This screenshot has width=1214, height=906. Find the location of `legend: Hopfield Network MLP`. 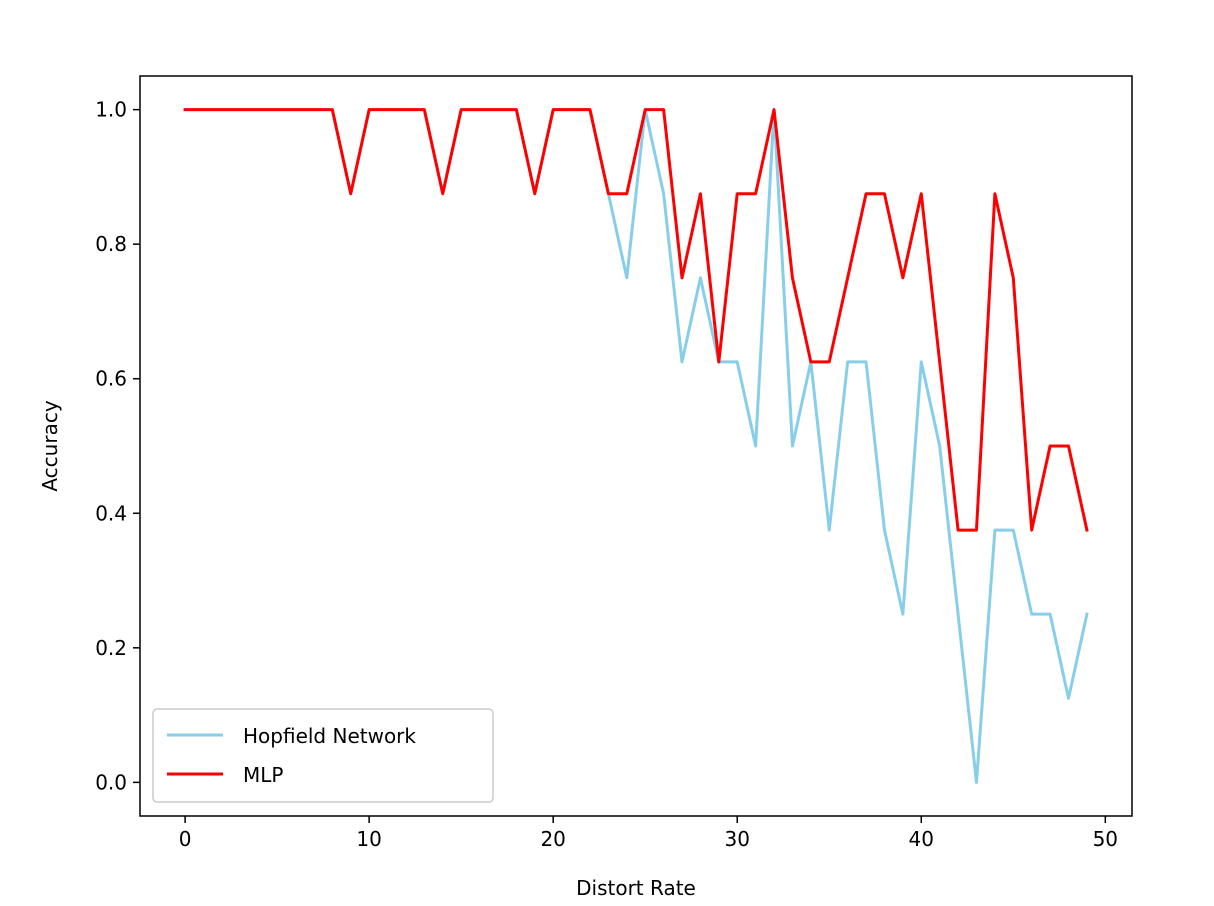

legend: Hopfield Network MLP is located at coordinates (323, 755).